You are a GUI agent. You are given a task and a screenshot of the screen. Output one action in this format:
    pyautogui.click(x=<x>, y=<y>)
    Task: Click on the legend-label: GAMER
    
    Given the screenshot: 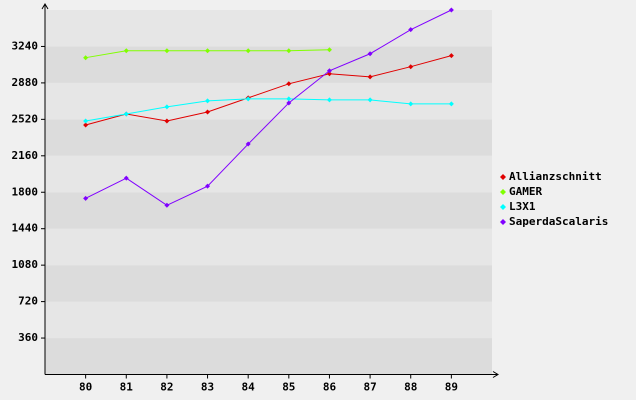 What is the action you would take?
    pyautogui.click(x=525, y=191)
    